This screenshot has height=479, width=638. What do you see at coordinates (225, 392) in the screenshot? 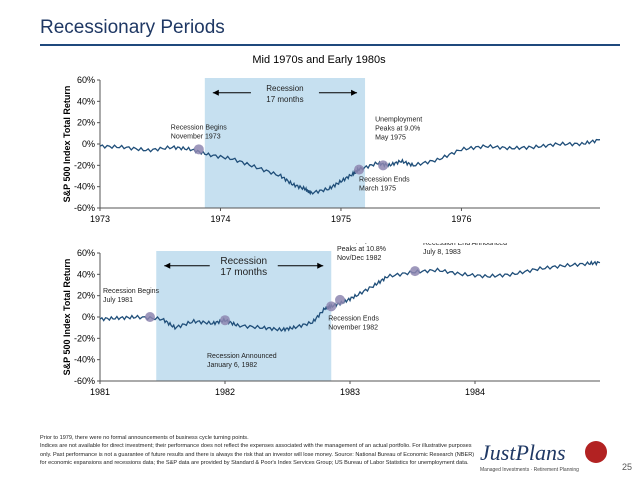
I see `x-tick-label: 1982` at bounding box center [225, 392].